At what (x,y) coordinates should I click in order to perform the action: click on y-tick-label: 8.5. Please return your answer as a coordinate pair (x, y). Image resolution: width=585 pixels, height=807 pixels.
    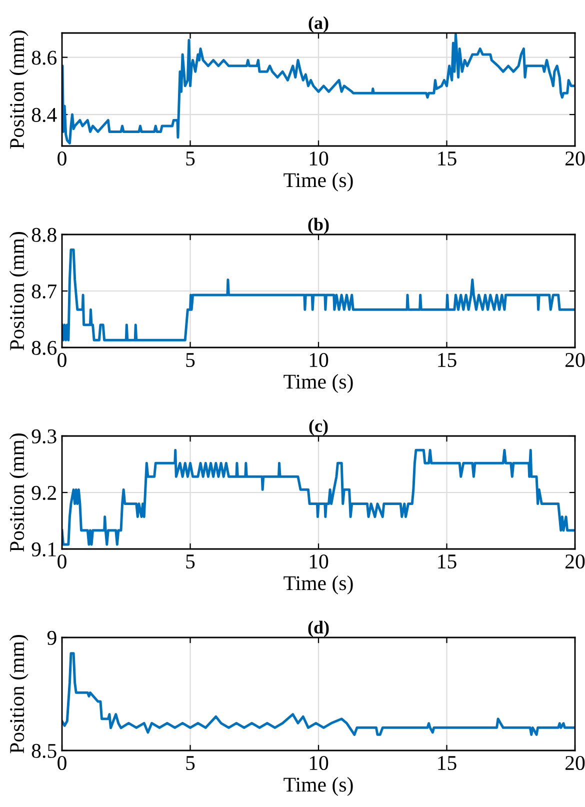
    Looking at the image, I should click on (44, 751).